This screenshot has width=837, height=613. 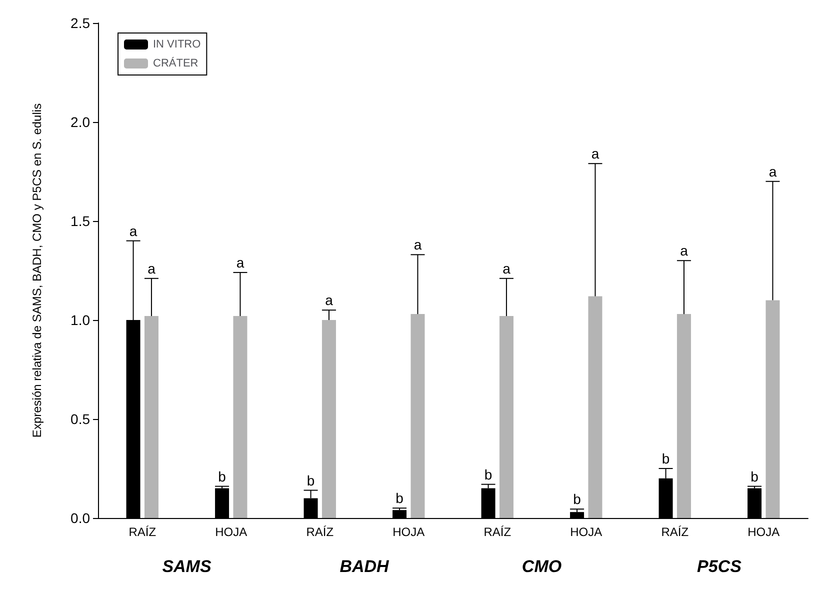 I want to click on y-tick-label: 1.5, so click(x=80, y=221).